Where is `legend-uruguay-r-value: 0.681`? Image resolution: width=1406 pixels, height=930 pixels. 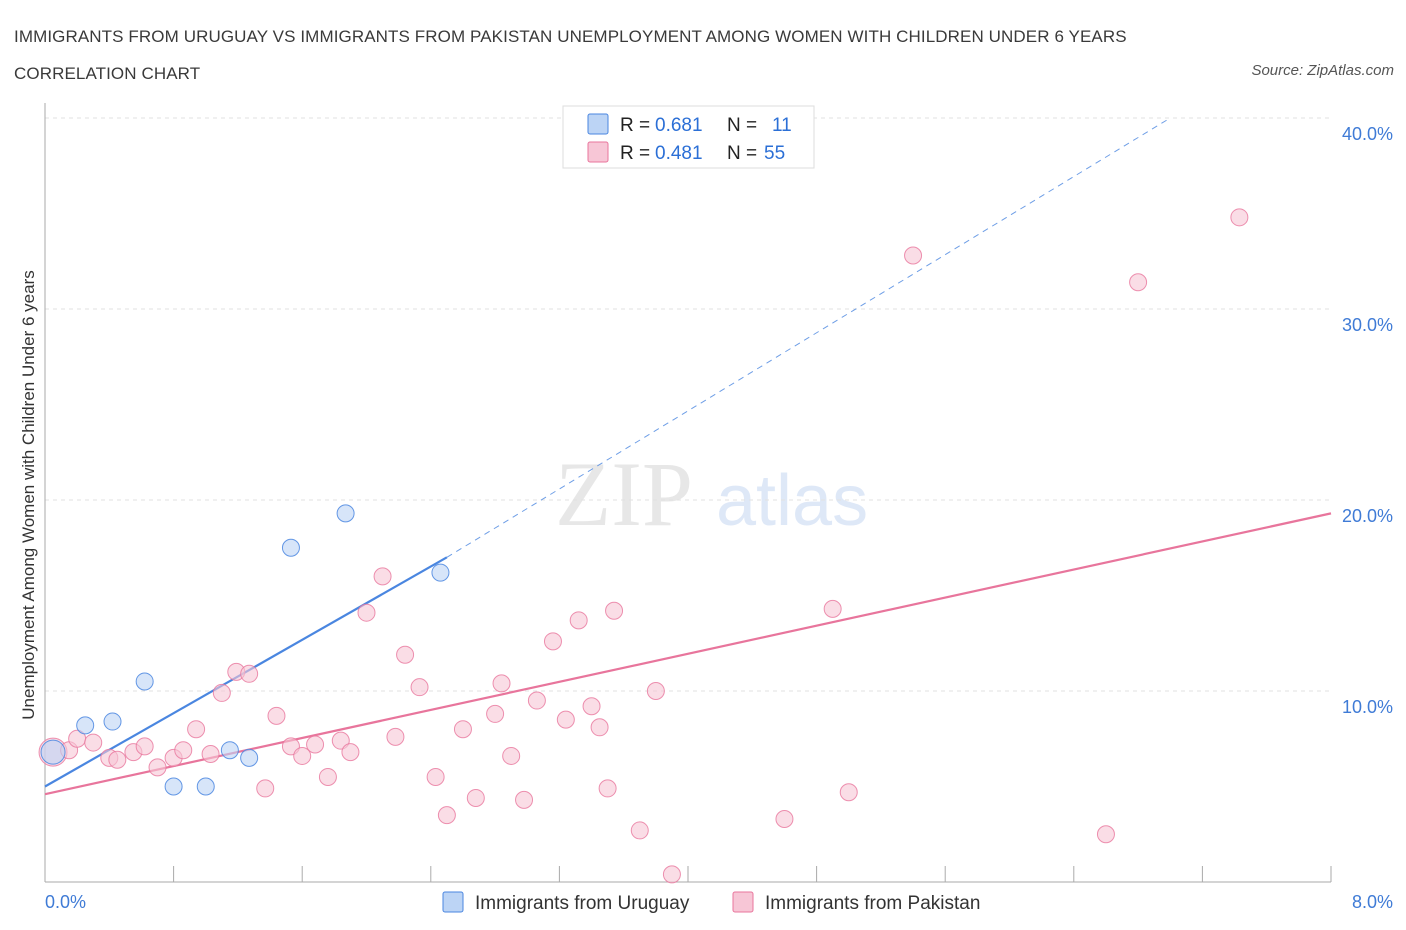 legend-uruguay-r-value: 0.681 is located at coordinates (679, 125).